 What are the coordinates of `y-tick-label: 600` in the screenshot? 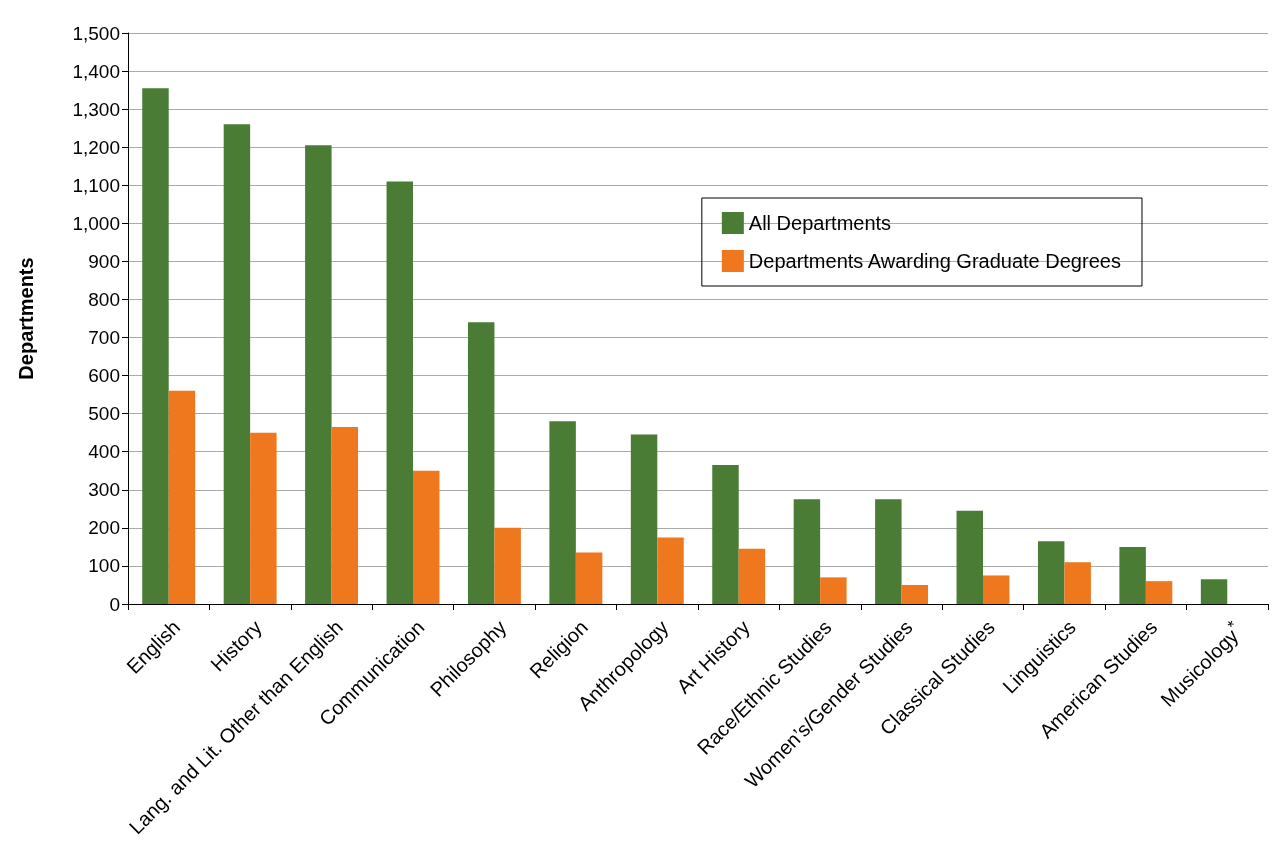 It's located at (104, 376).